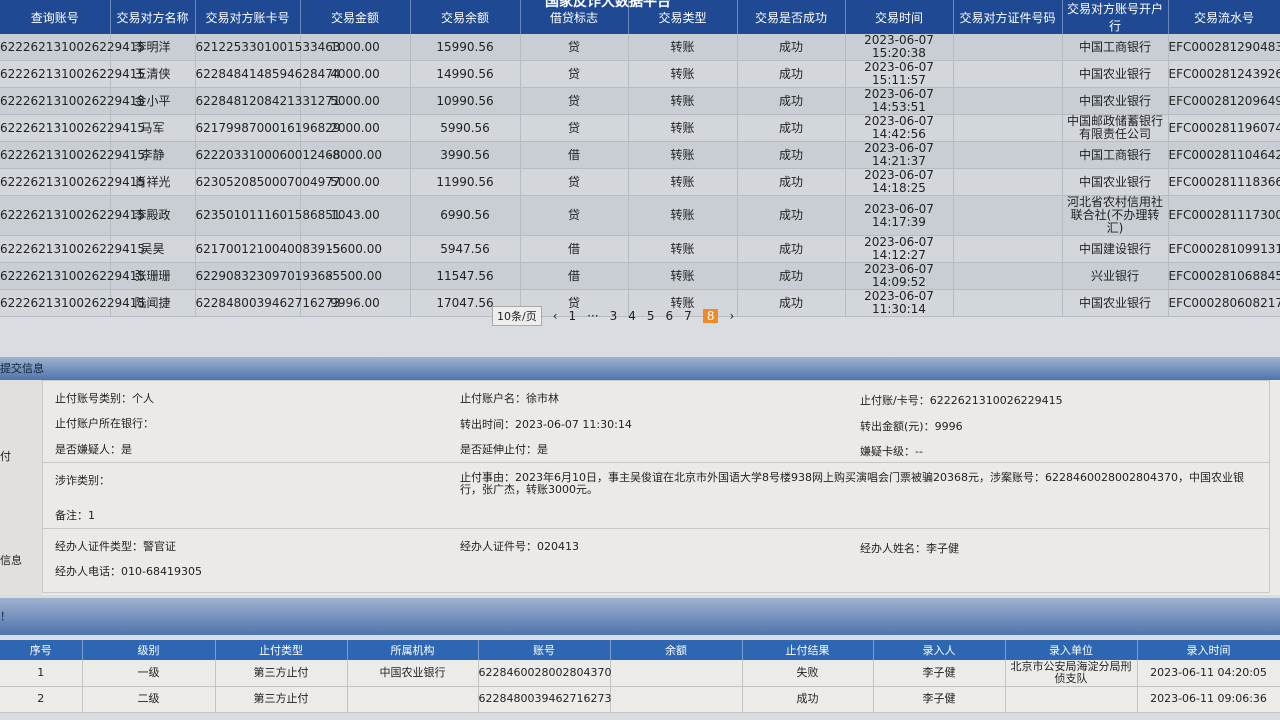 The width and height of the screenshot is (1280, 720). I want to click on officer-id-type: 经办人证件类型：警官证, so click(115, 546).